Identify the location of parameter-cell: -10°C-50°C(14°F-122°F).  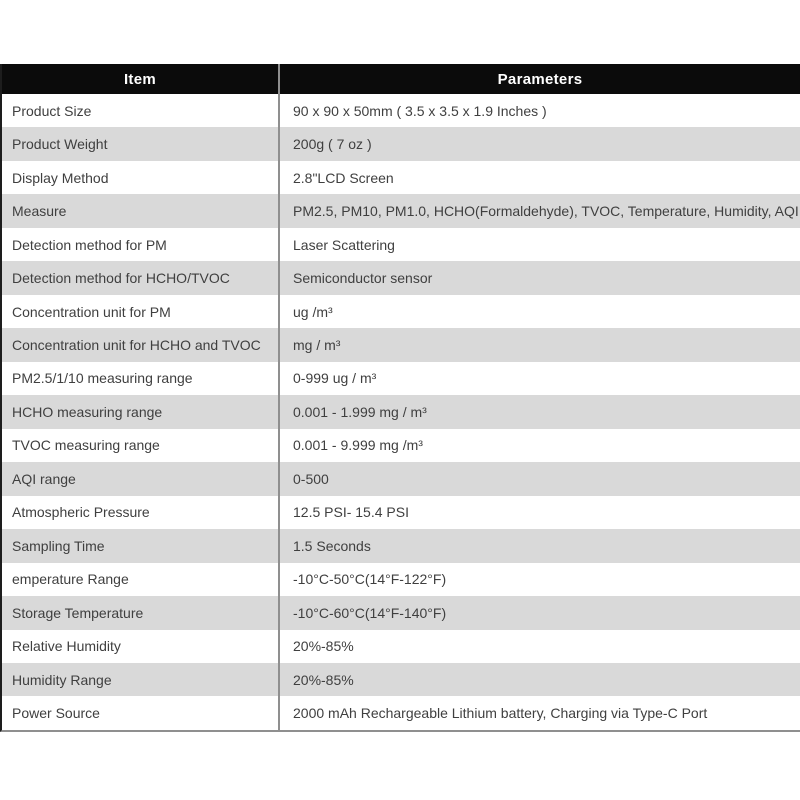
(370, 579).